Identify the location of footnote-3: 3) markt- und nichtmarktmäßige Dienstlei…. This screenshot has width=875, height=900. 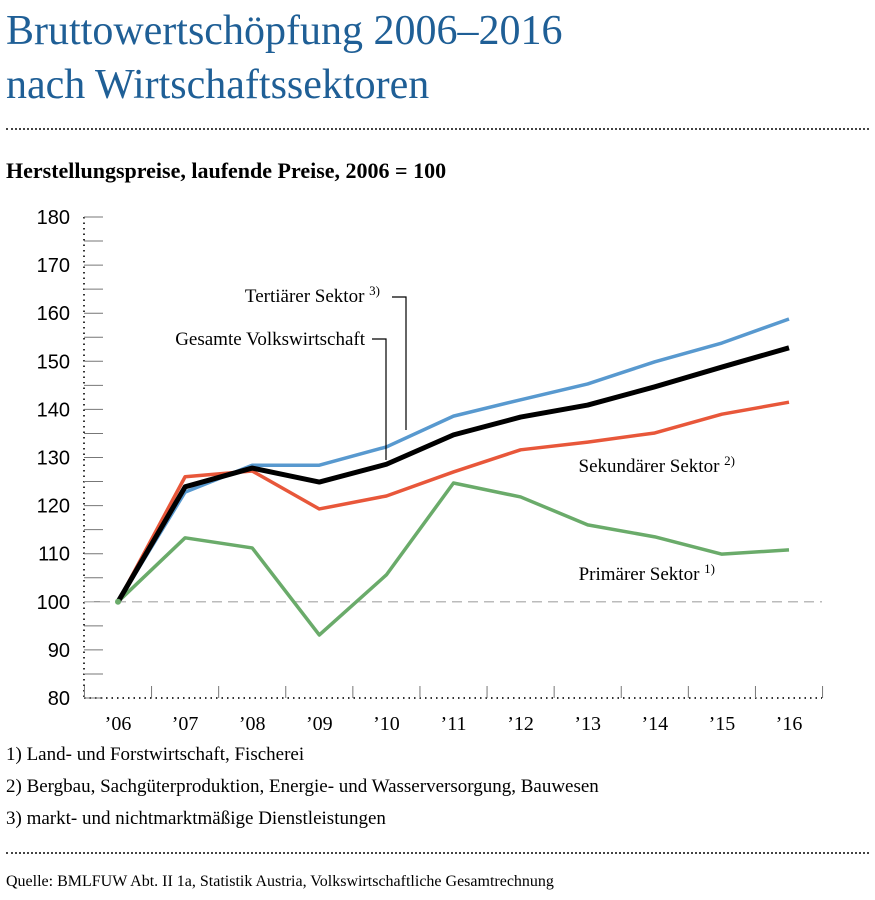
(196, 818).